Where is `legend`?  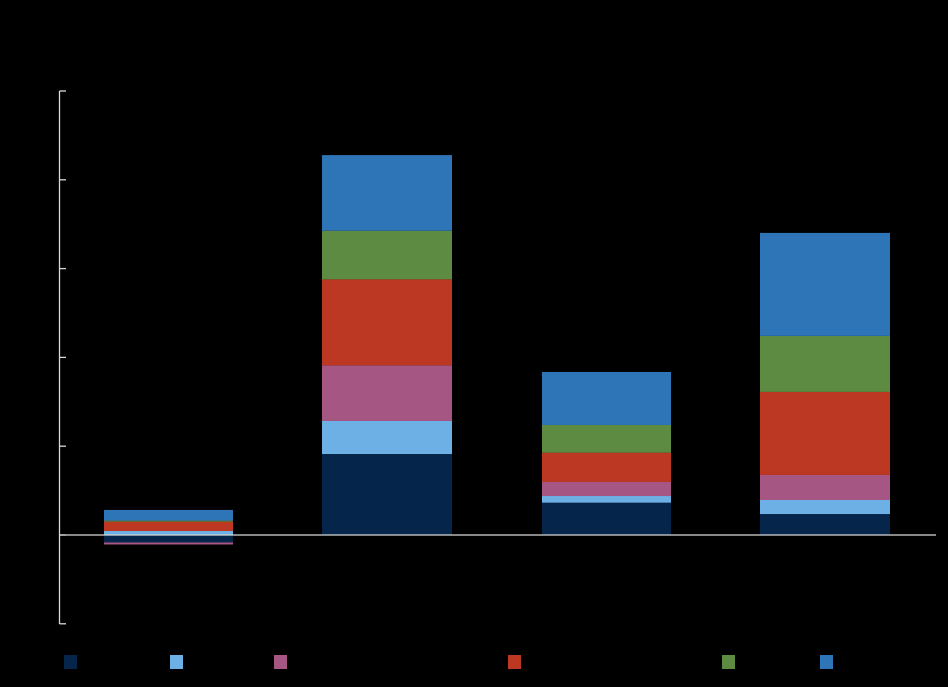 legend is located at coordinates (474, 662).